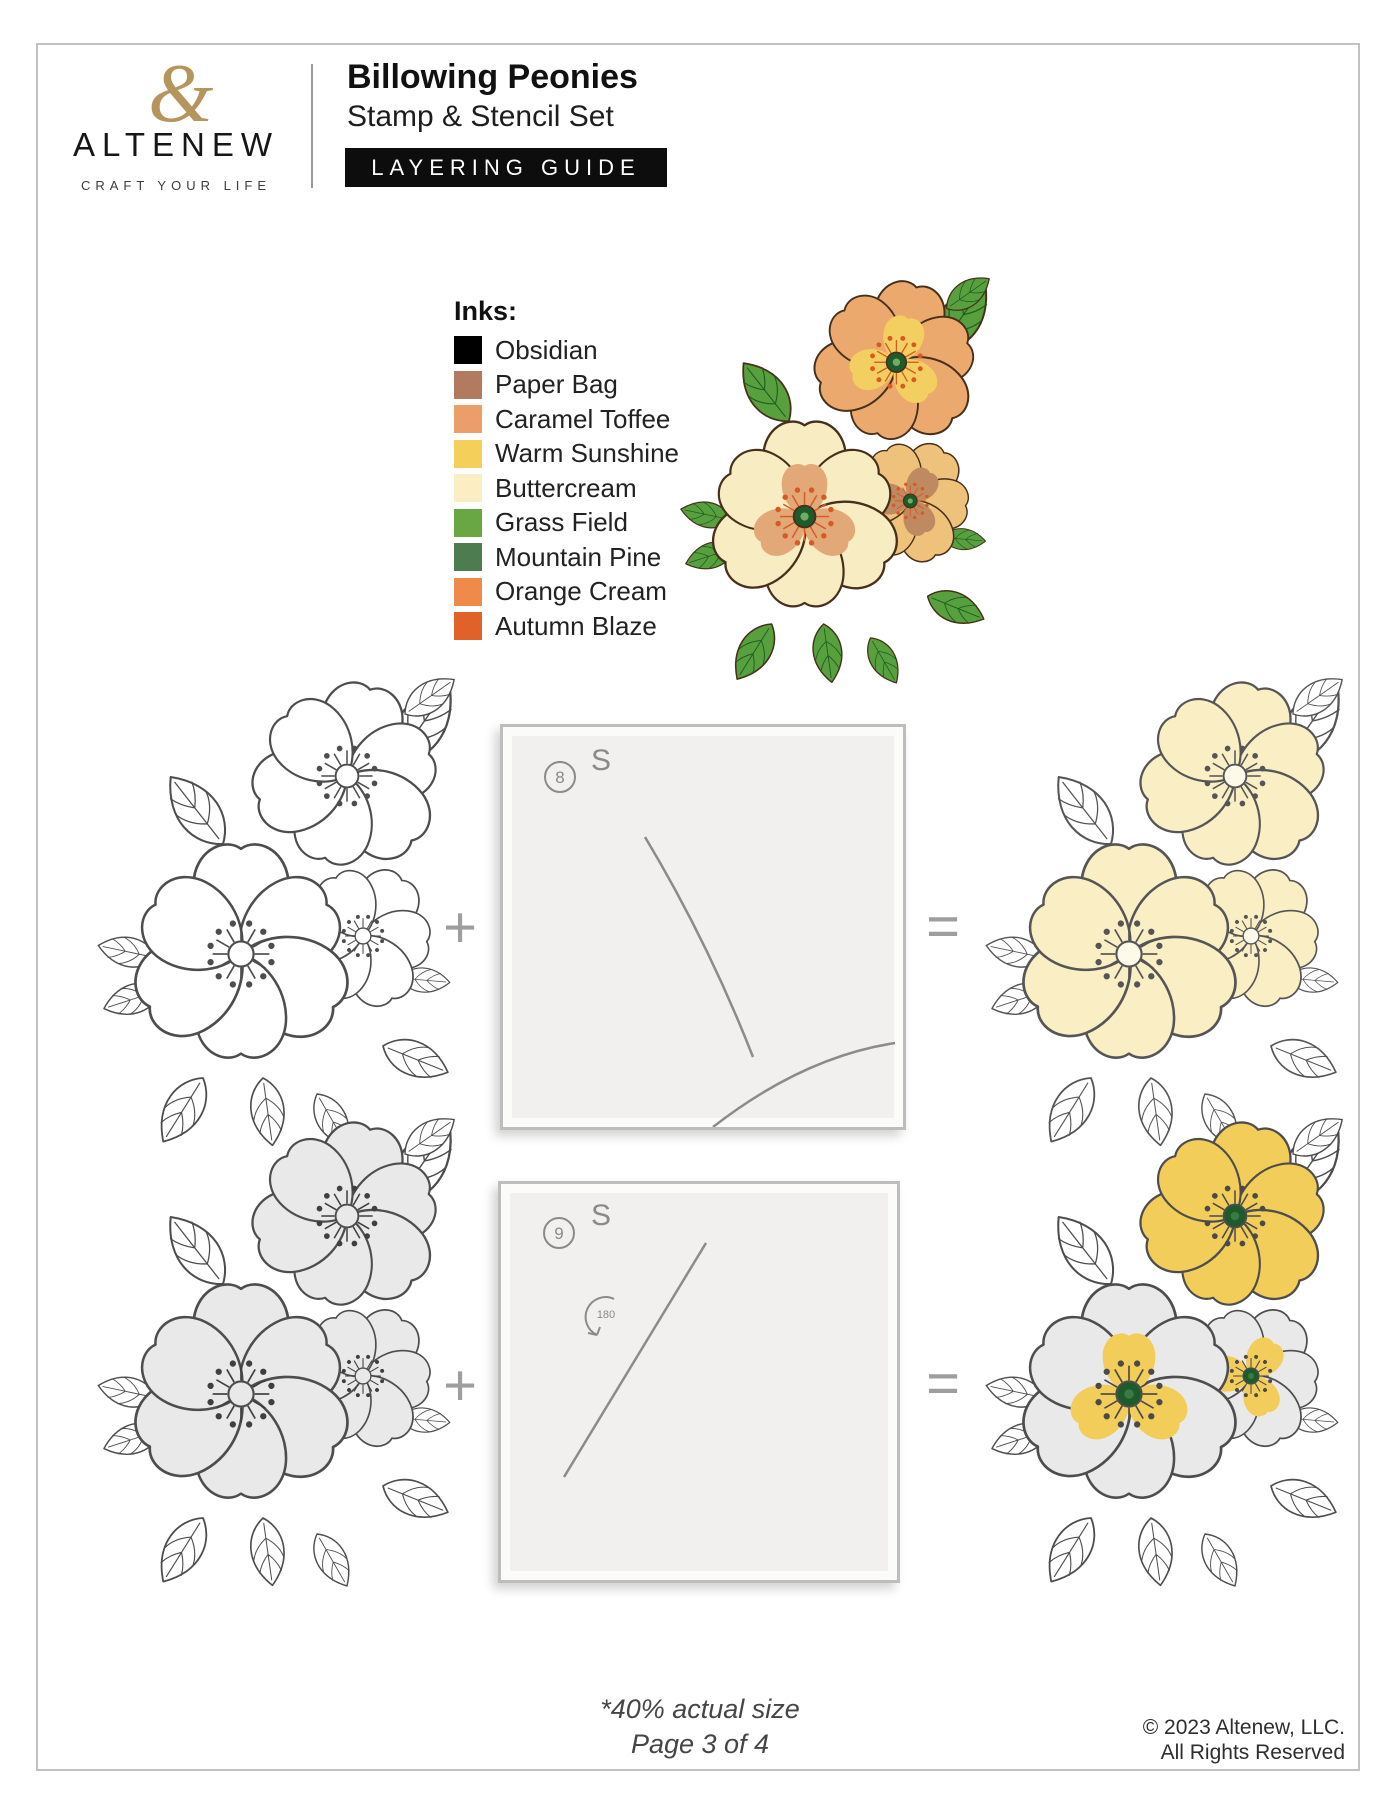 The width and height of the screenshot is (1400, 1812). I want to click on row2-base-stamp, so click(275, 1338).